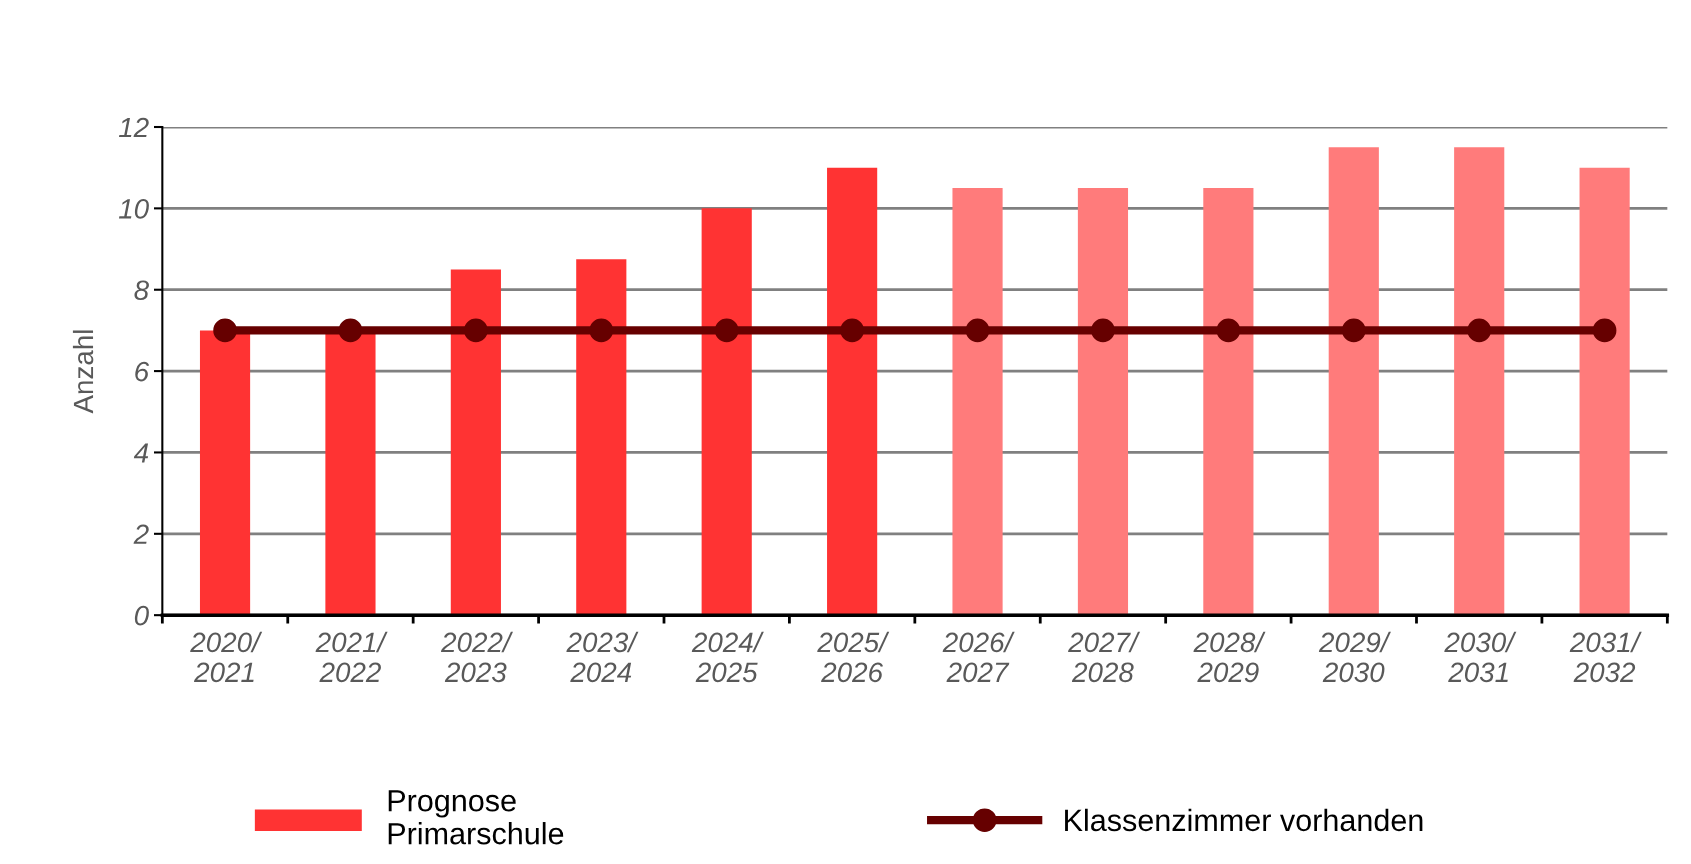 This screenshot has height=864, width=1691. Describe the element at coordinates (141, 534) in the screenshot. I see `y-tick-label: 2` at that location.